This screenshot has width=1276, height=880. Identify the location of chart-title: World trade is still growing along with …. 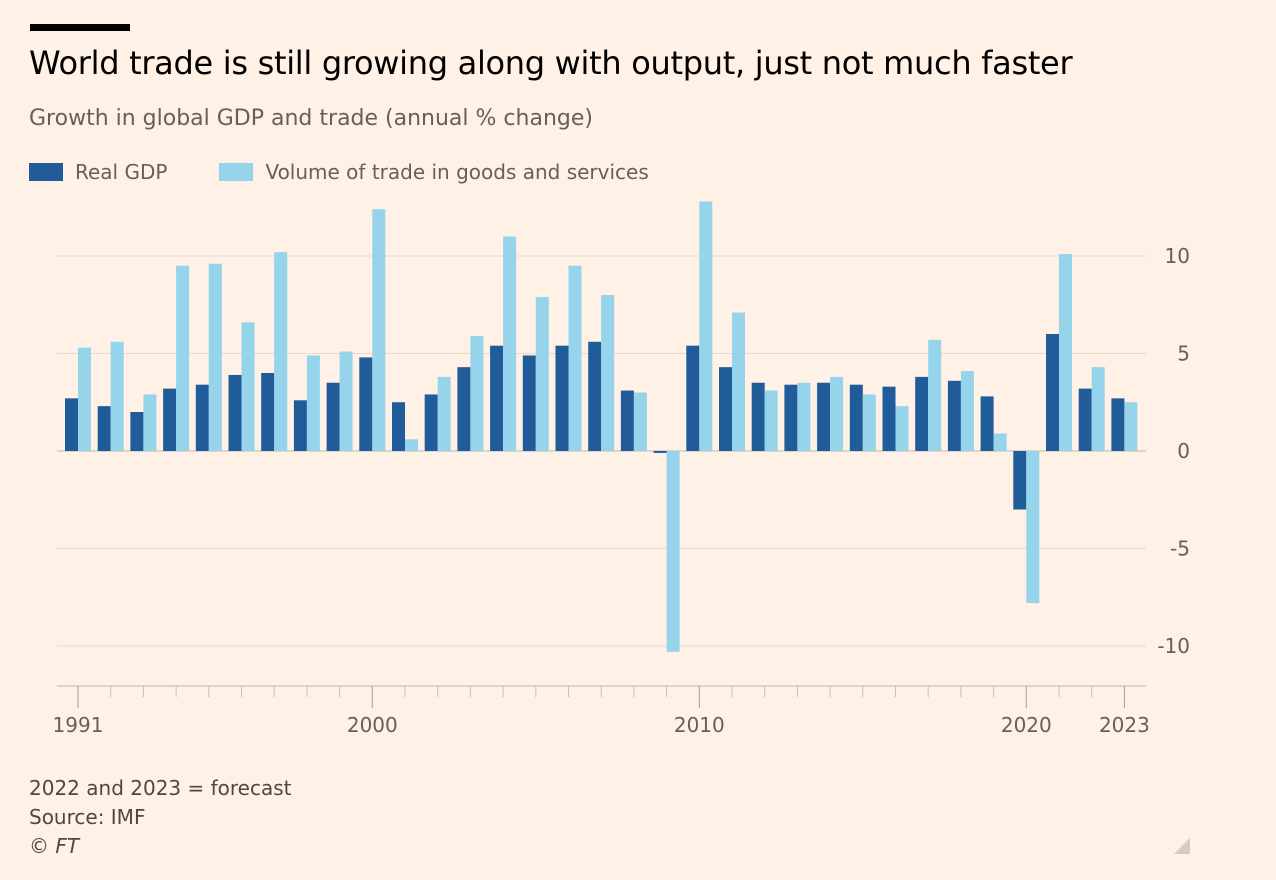
(551, 63).